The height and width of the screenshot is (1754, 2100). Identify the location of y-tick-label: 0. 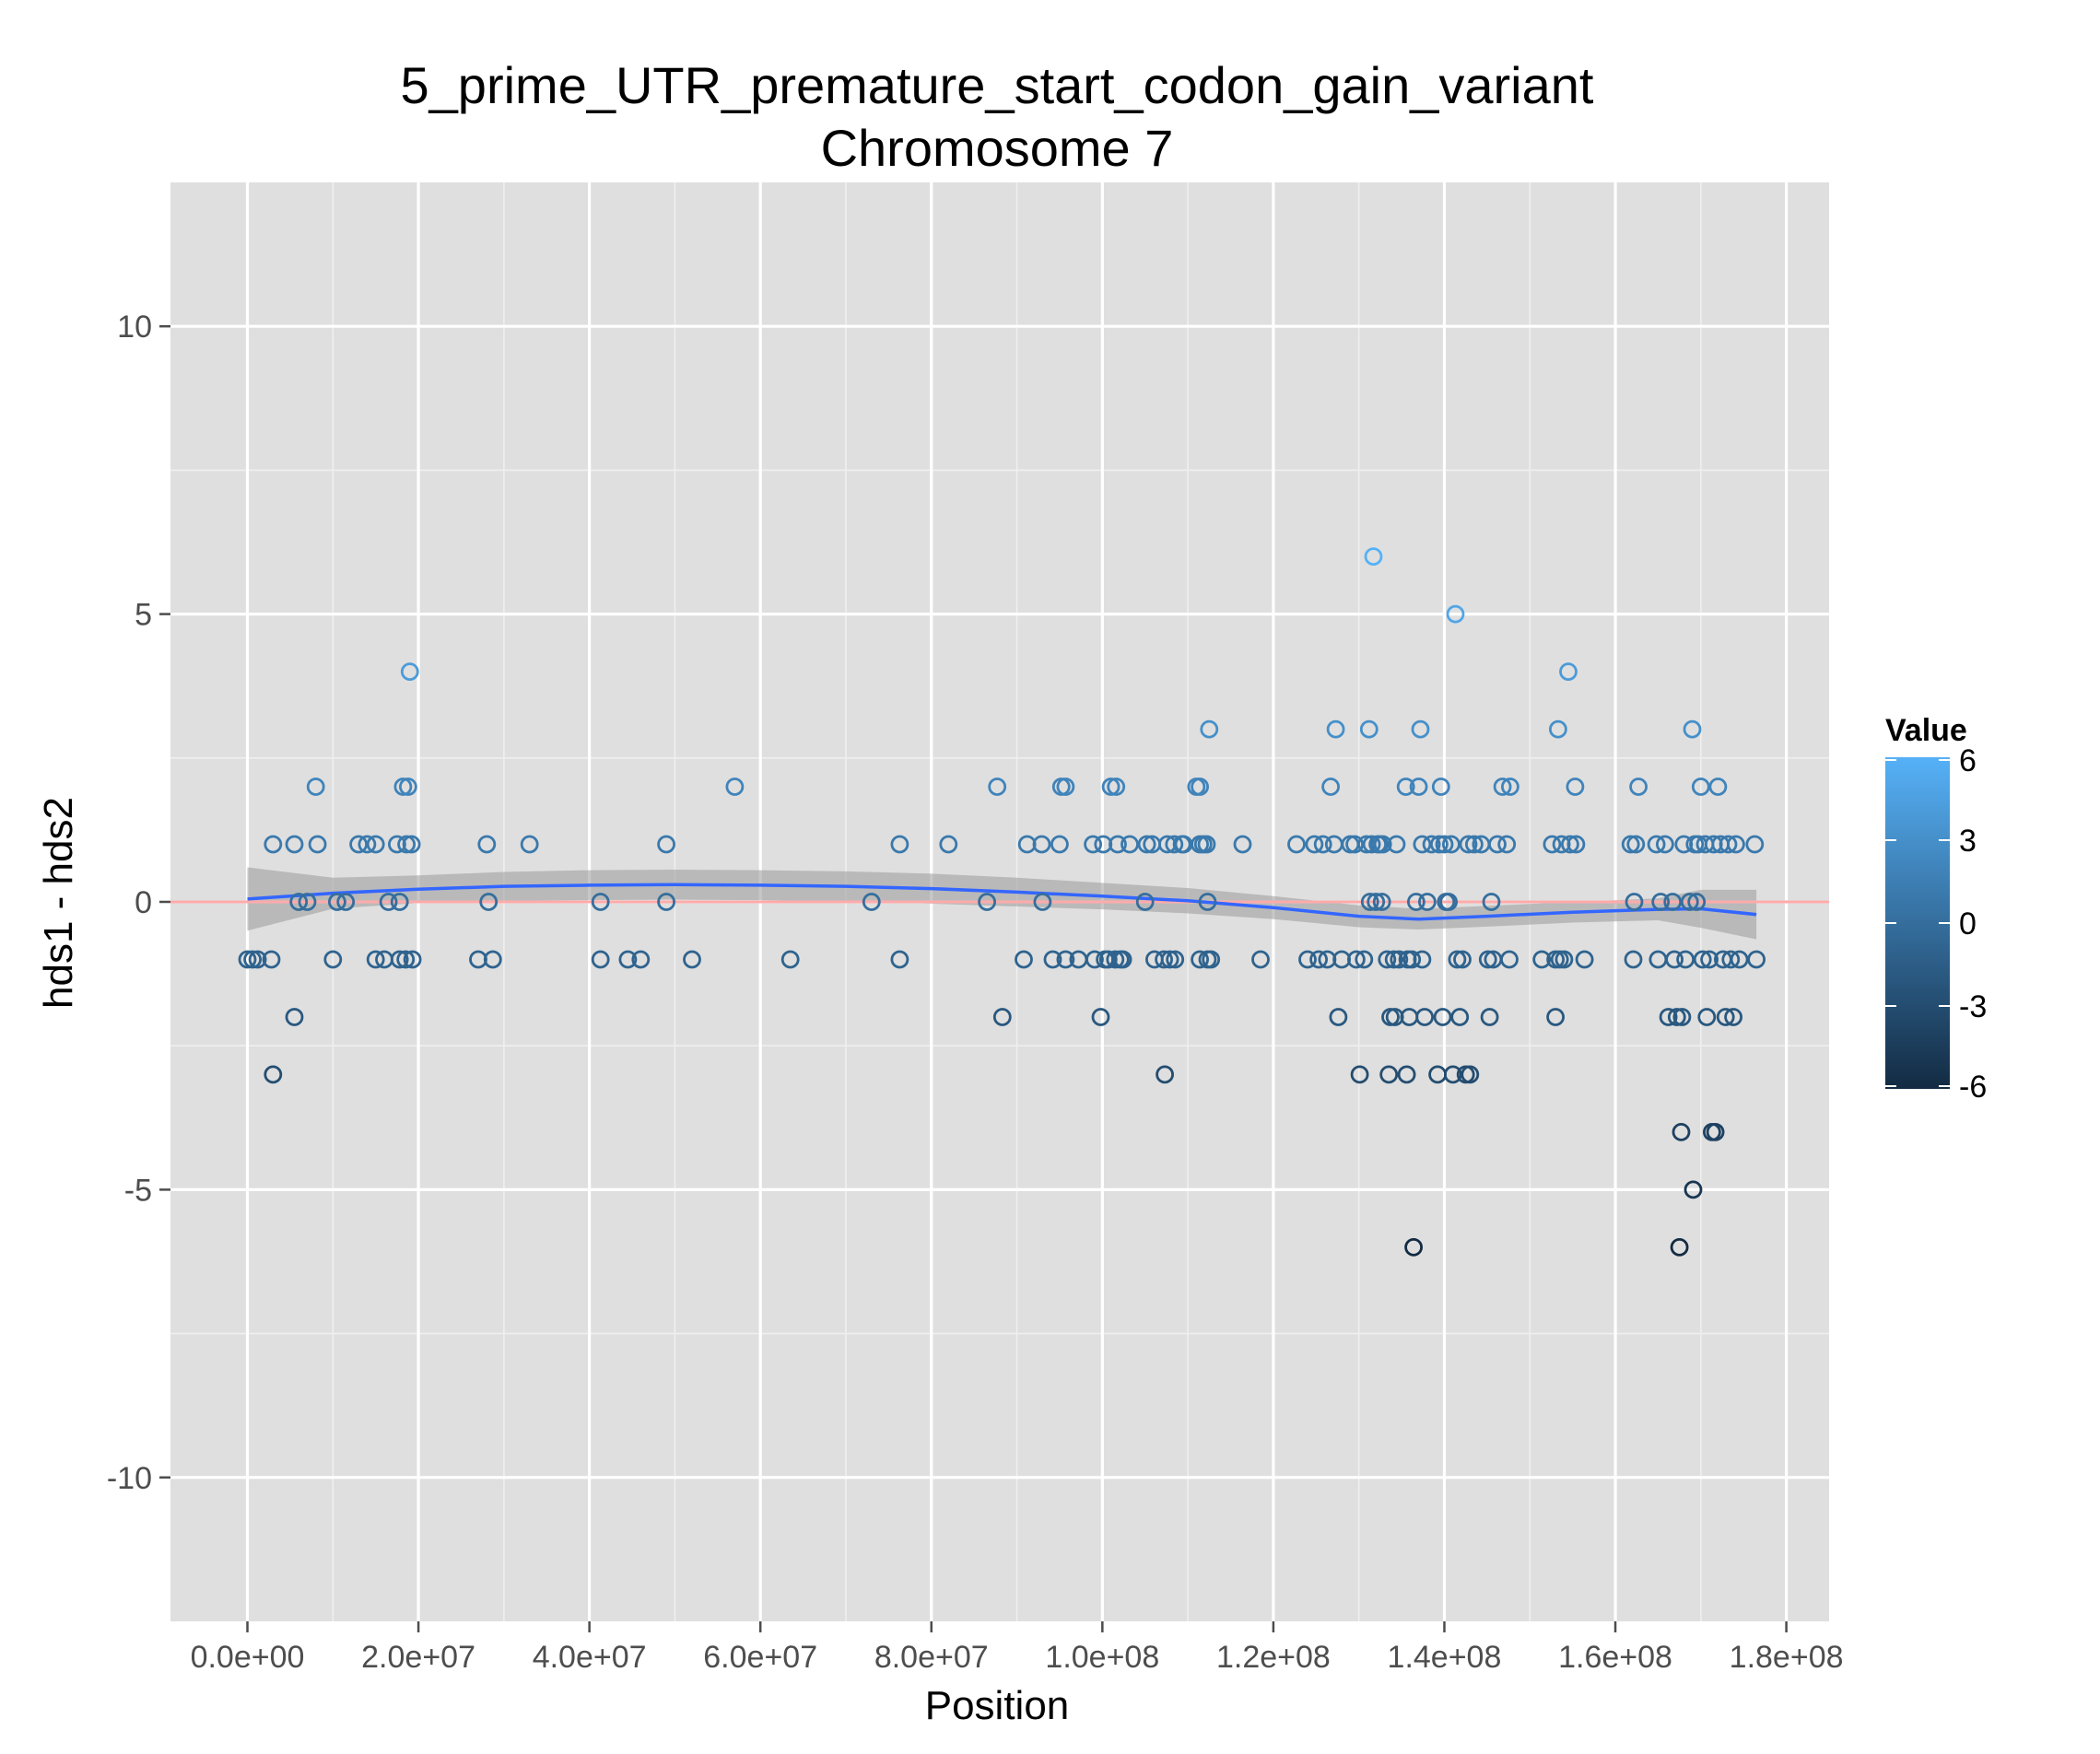
(144, 902).